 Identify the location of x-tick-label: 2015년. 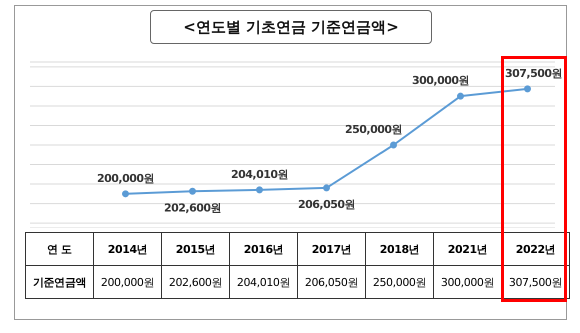
(196, 249).